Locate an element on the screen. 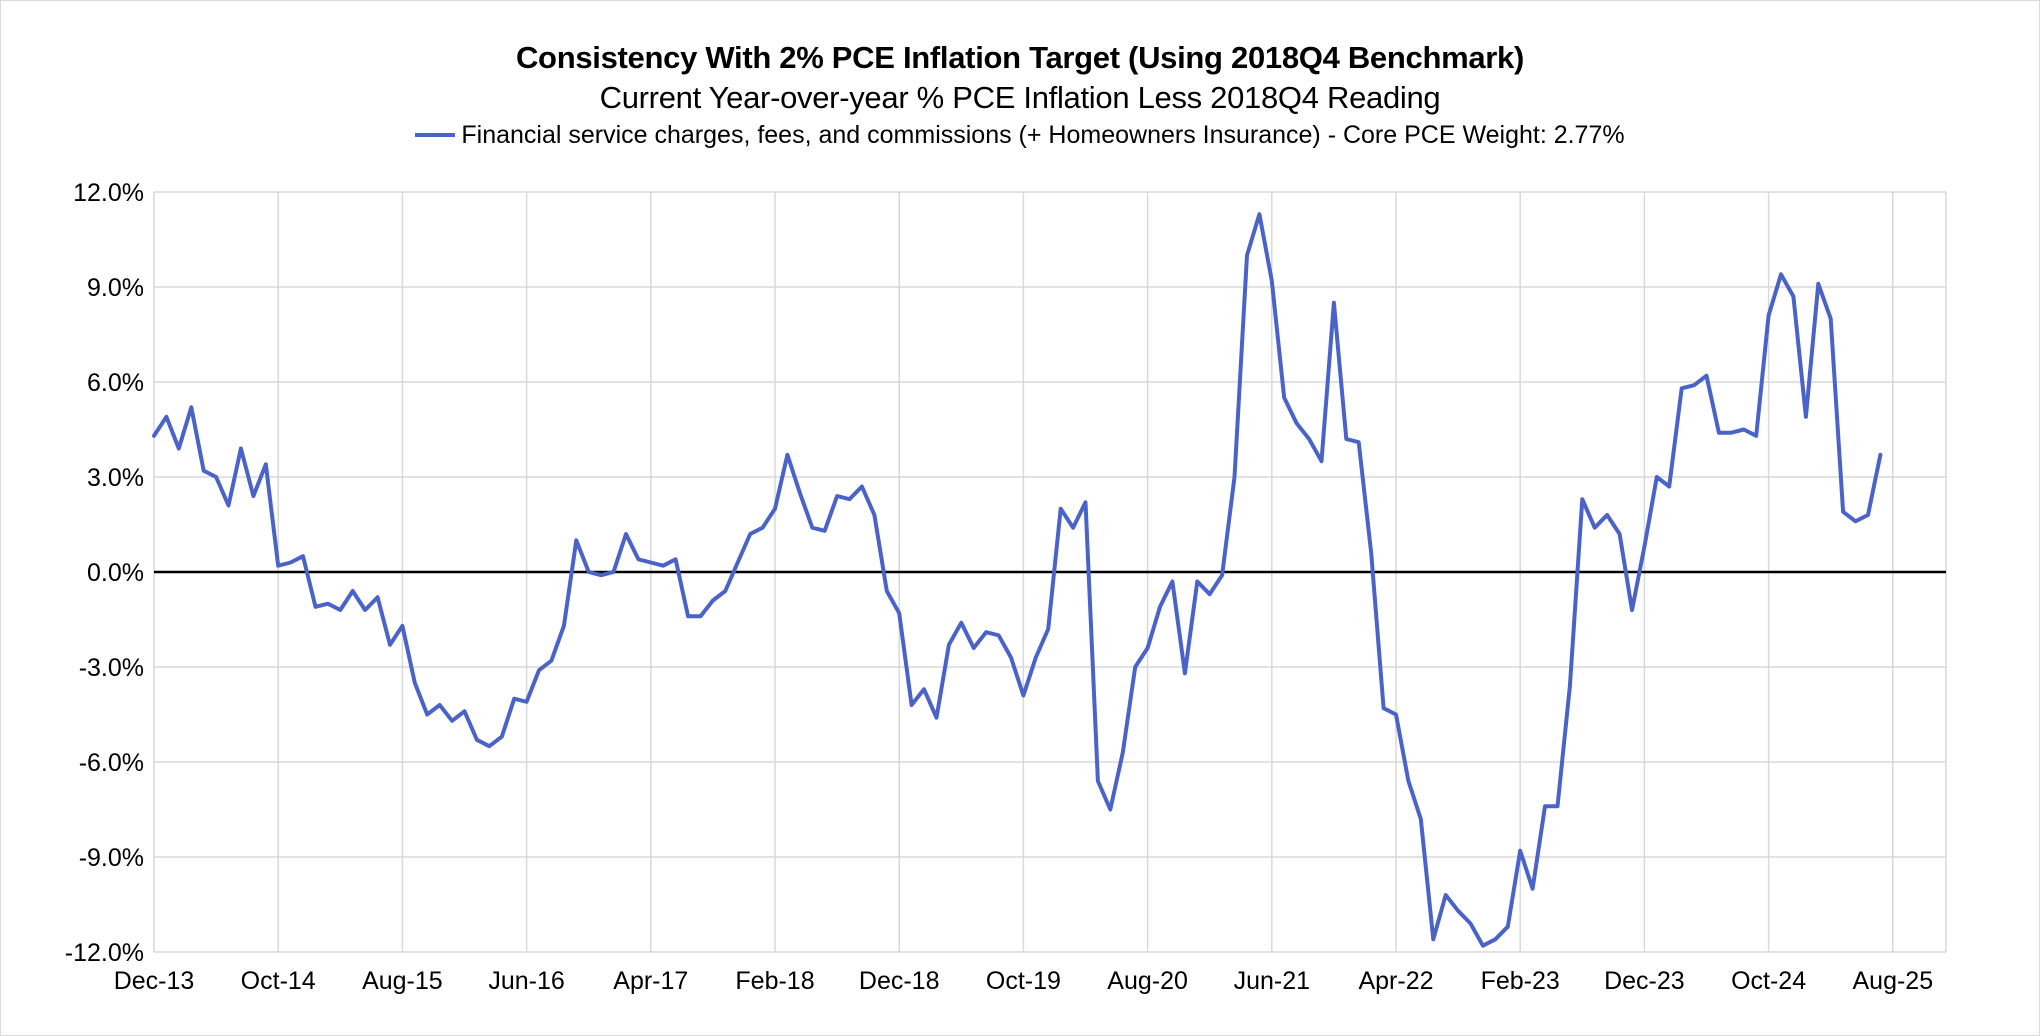  legend-line-swatch is located at coordinates (435, 135).